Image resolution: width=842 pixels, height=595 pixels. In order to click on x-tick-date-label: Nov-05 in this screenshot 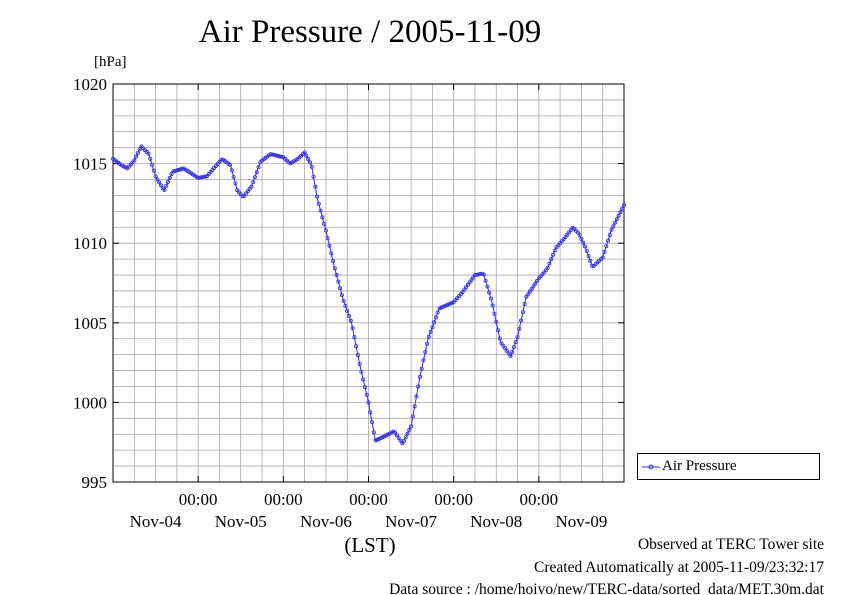, I will do `click(241, 521)`.